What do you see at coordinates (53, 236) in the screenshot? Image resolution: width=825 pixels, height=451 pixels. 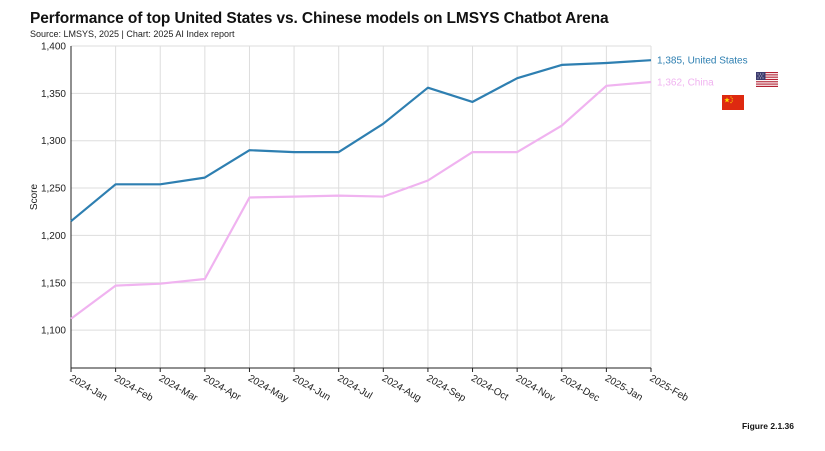 I see `y-tick-label: 1,200` at bounding box center [53, 236].